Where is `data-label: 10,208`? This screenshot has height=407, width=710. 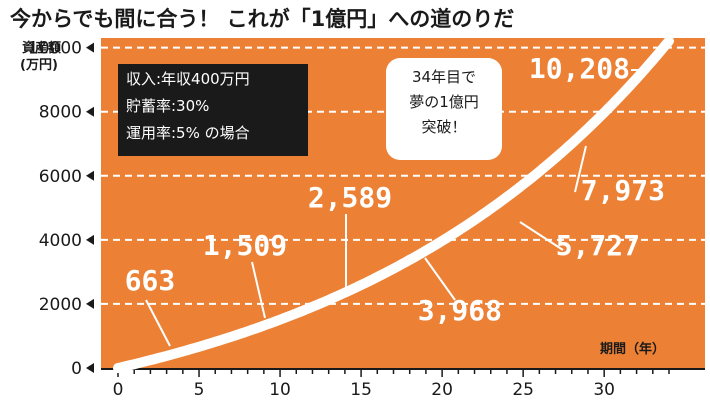 data-label: 10,208 is located at coordinates (579, 68).